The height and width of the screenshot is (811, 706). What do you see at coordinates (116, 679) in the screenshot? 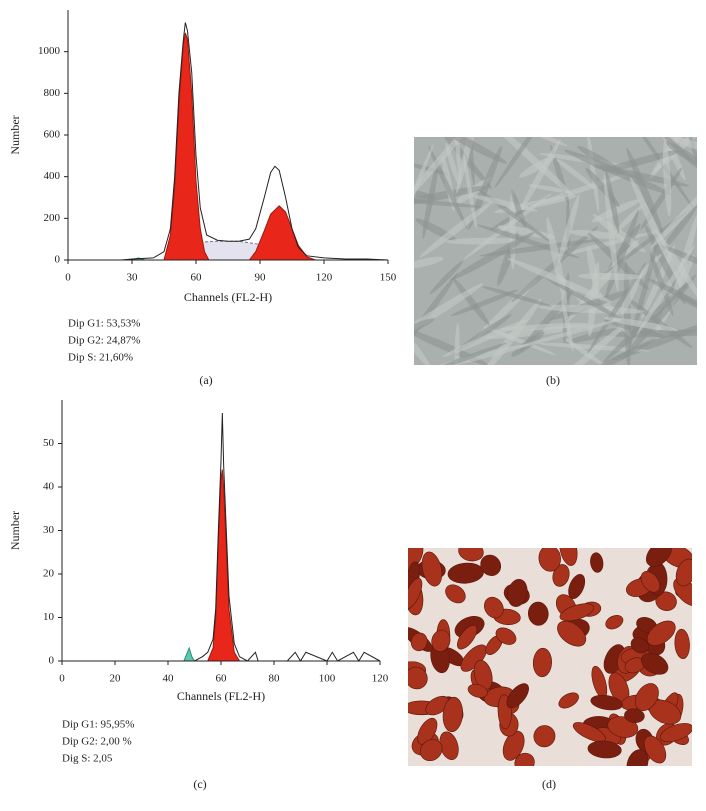
I see `x-tick-label: 20` at bounding box center [116, 679].